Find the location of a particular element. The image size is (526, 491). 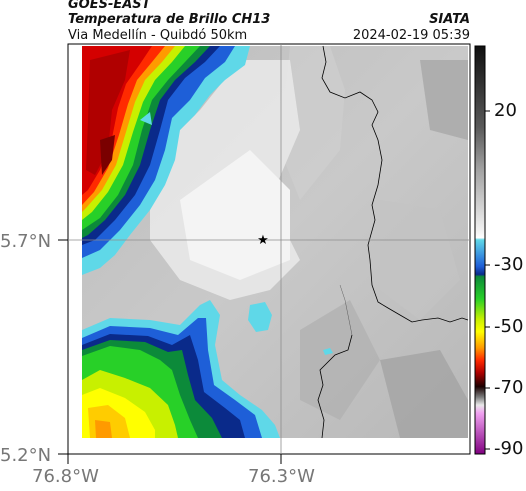

lon-tick-label: 76.8°W is located at coordinates (65, 476).